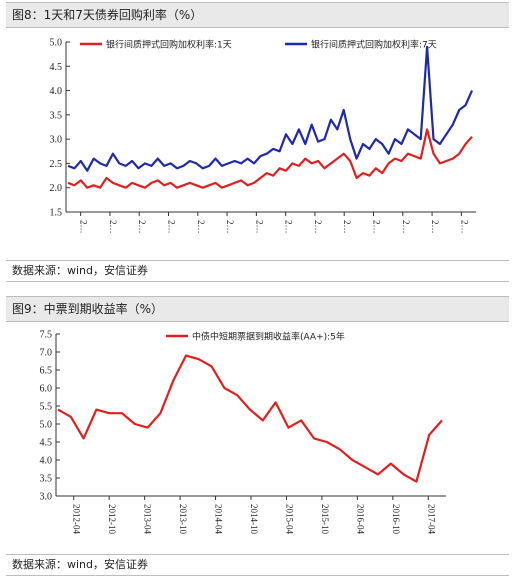 The image size is (515, 586). Describe the element at coordinates (268, 337) in the screenshot. I see `legend-label-1: 中债中短期票据到期收益率(AA+):5年` at that location.